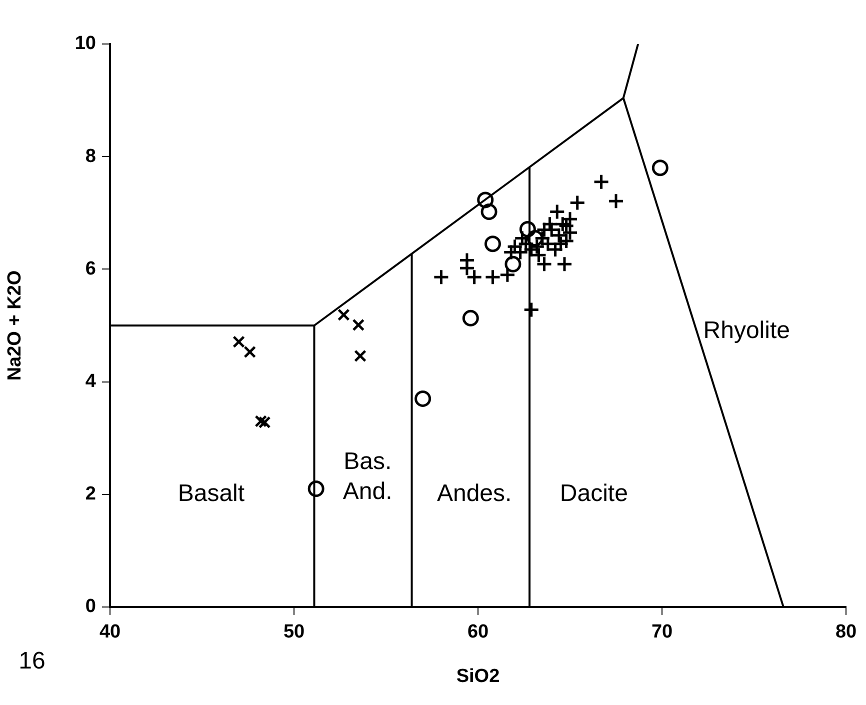 This screenshot has width=866, height=705. Describe the element at coordinates (746, 330) in the screenshot. I see `annotation: Rhyolite` at that location.